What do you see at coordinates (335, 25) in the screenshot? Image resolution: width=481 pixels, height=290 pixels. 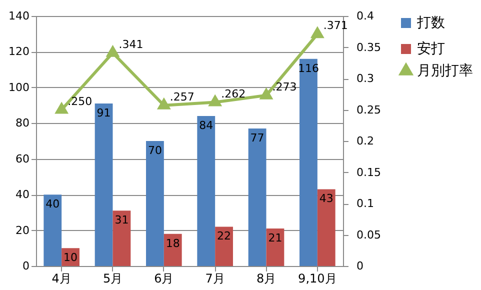 I see `data-label: .371` at bounding box center [335, 25].